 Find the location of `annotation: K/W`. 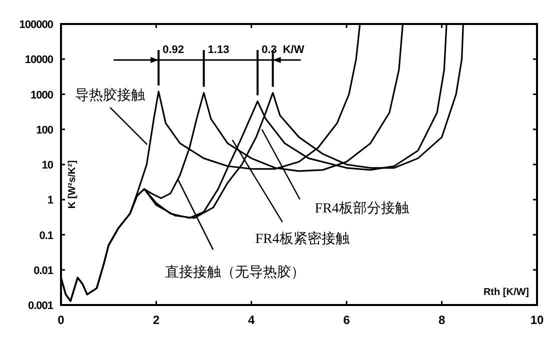

annotation: K/W is located at coordinates (293, 50).